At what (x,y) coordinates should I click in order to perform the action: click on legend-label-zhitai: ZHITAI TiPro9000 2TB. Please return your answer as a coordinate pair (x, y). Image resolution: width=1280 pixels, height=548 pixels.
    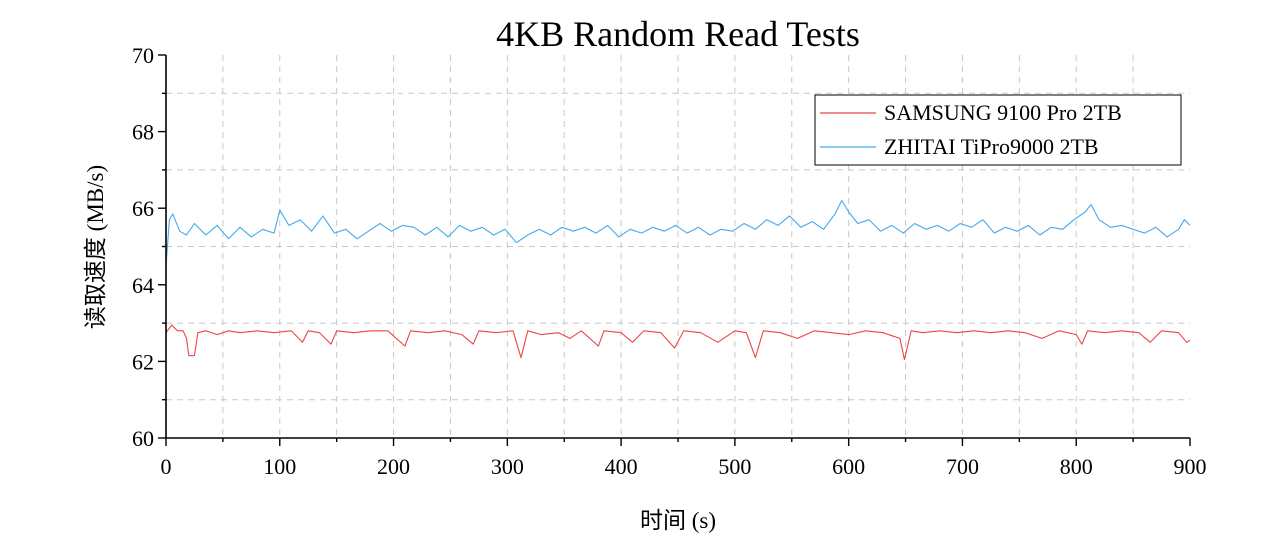
    Looking at the image, I should click on (991, 146).